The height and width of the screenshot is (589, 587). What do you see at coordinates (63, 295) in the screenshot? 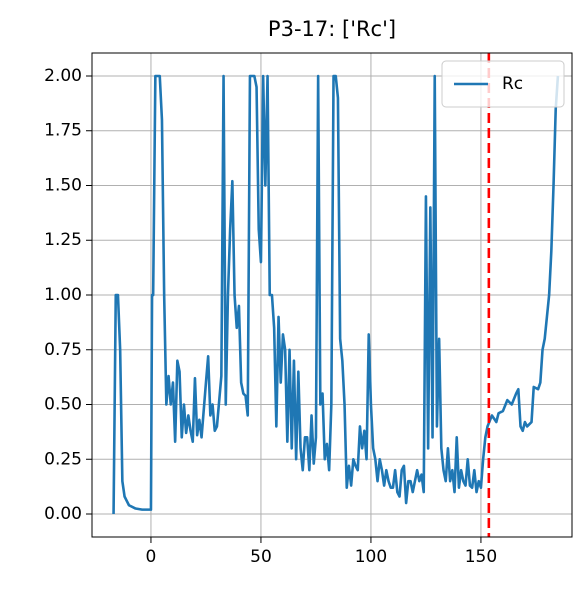
I see `y-tick-label: 1.00` at bounding box center [63, 295].